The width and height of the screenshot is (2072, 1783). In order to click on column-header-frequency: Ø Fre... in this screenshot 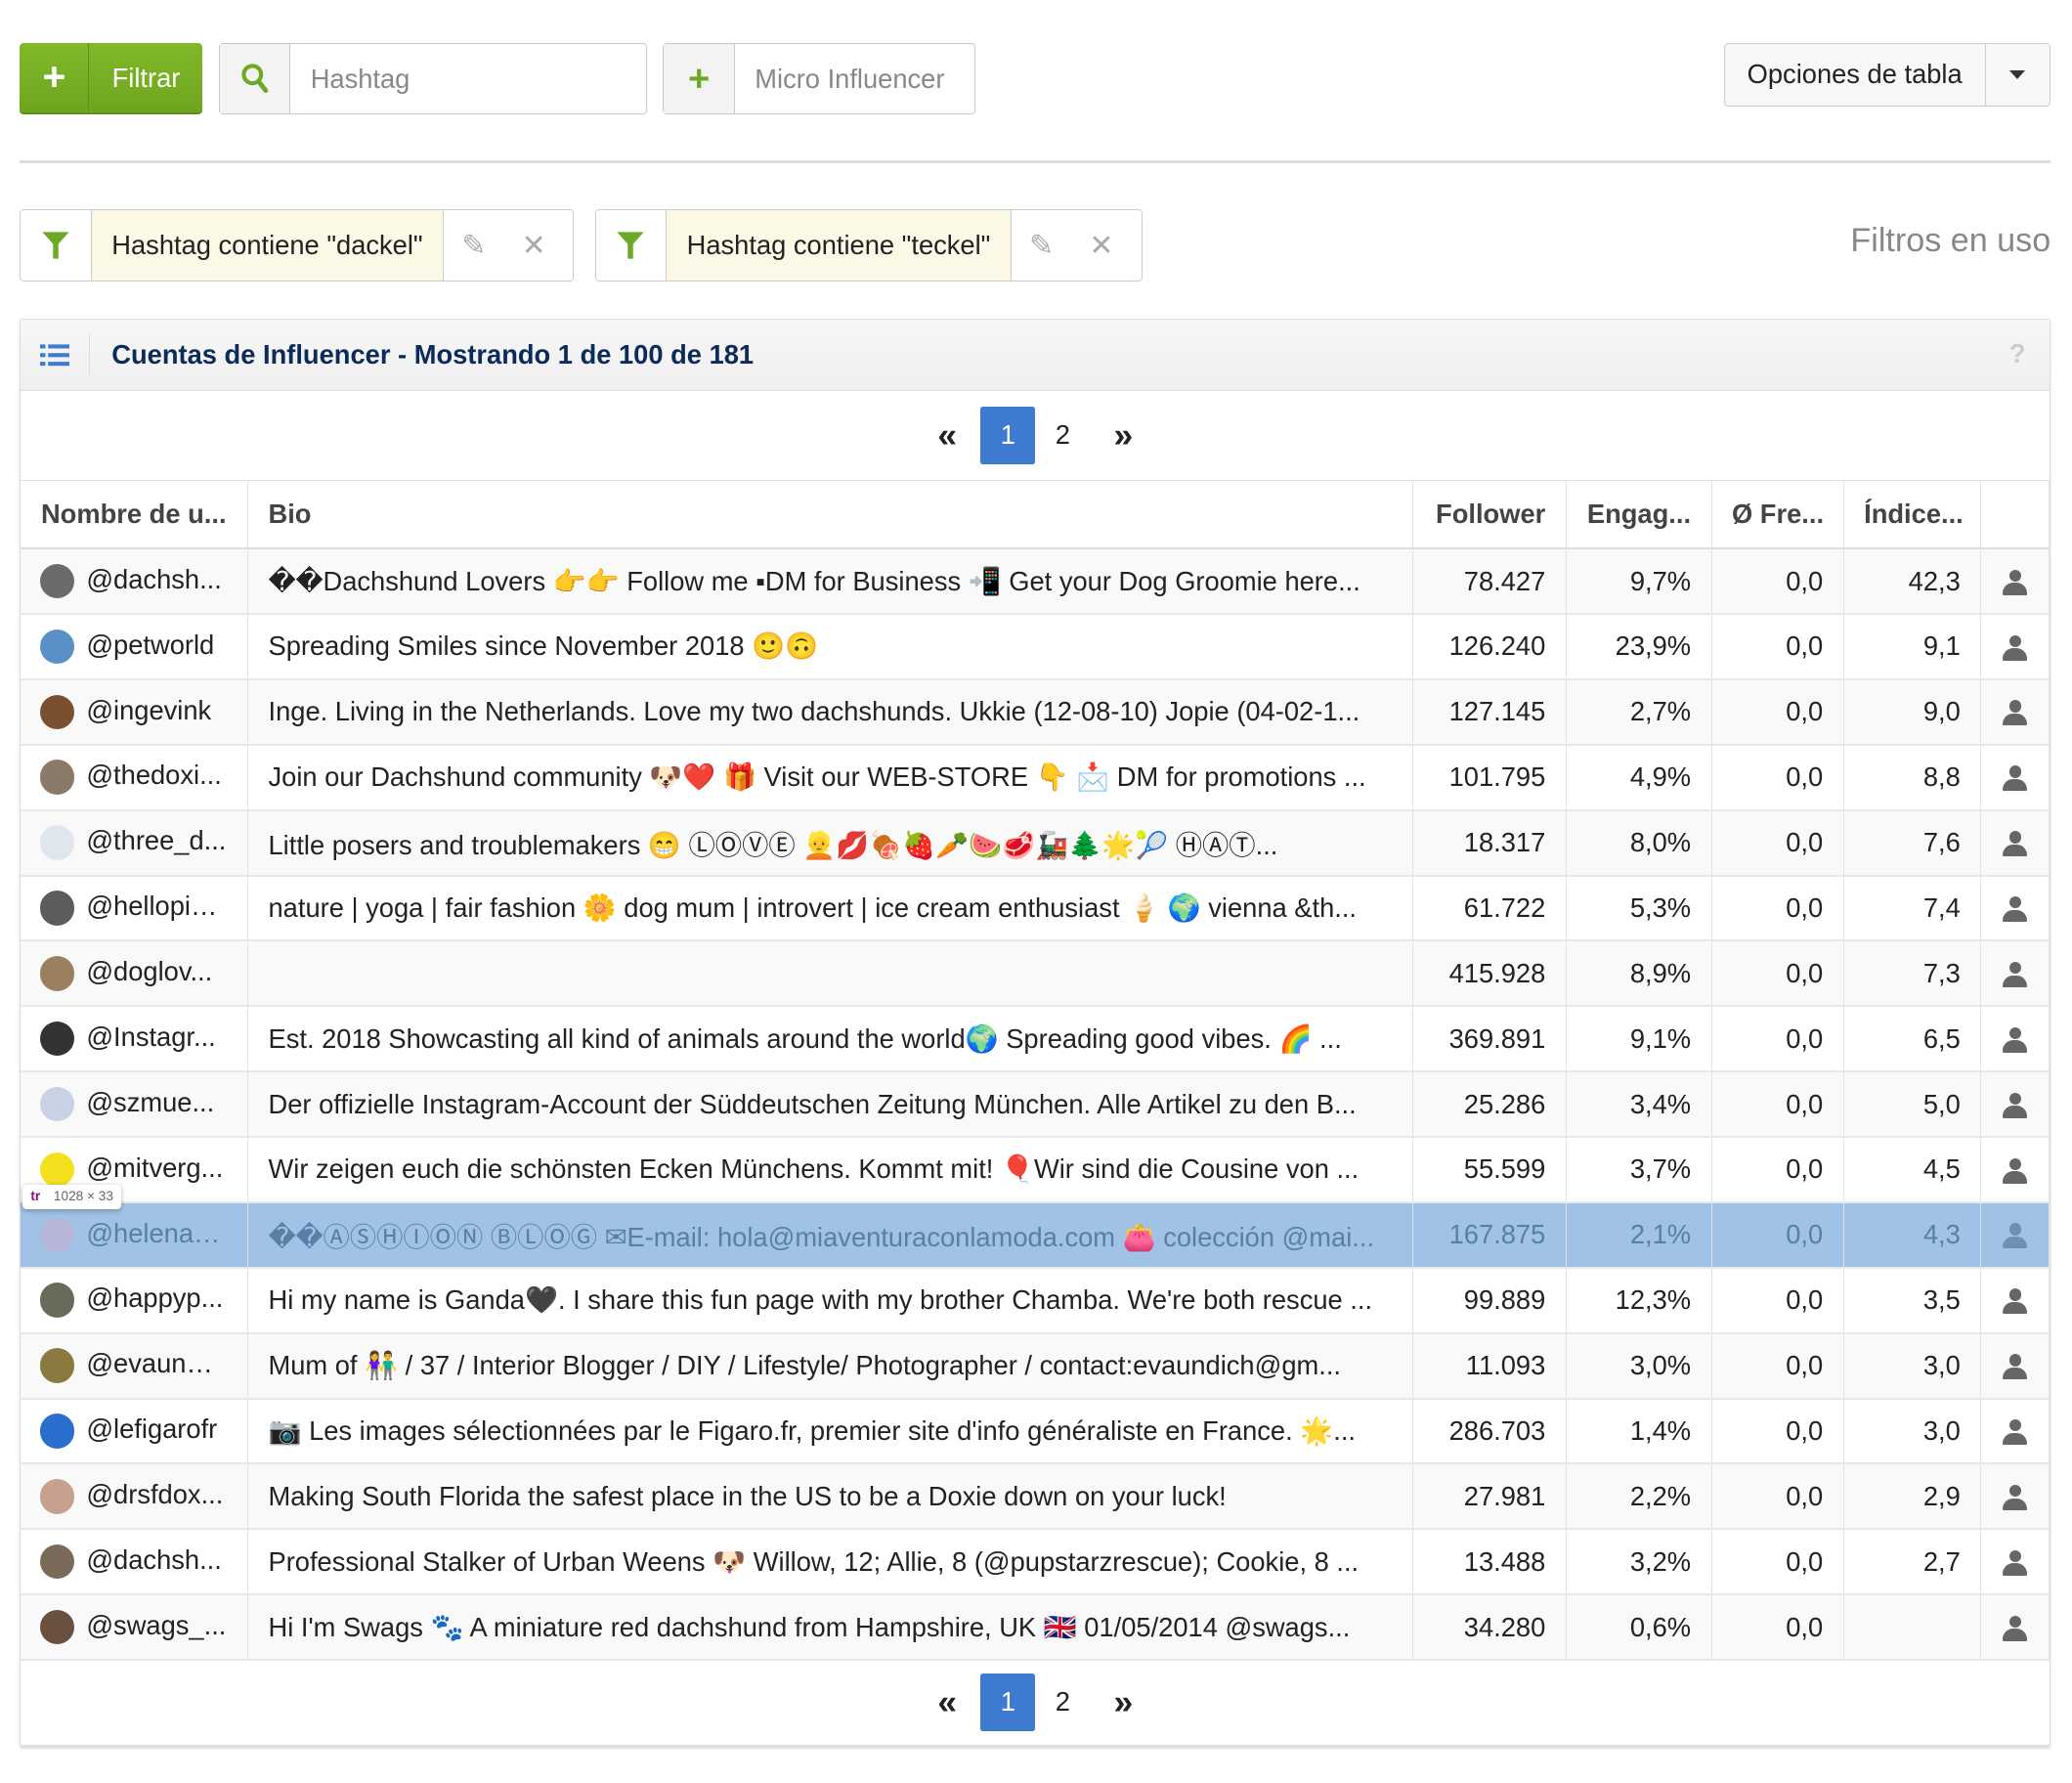, I will do `click(1777, 515)`.